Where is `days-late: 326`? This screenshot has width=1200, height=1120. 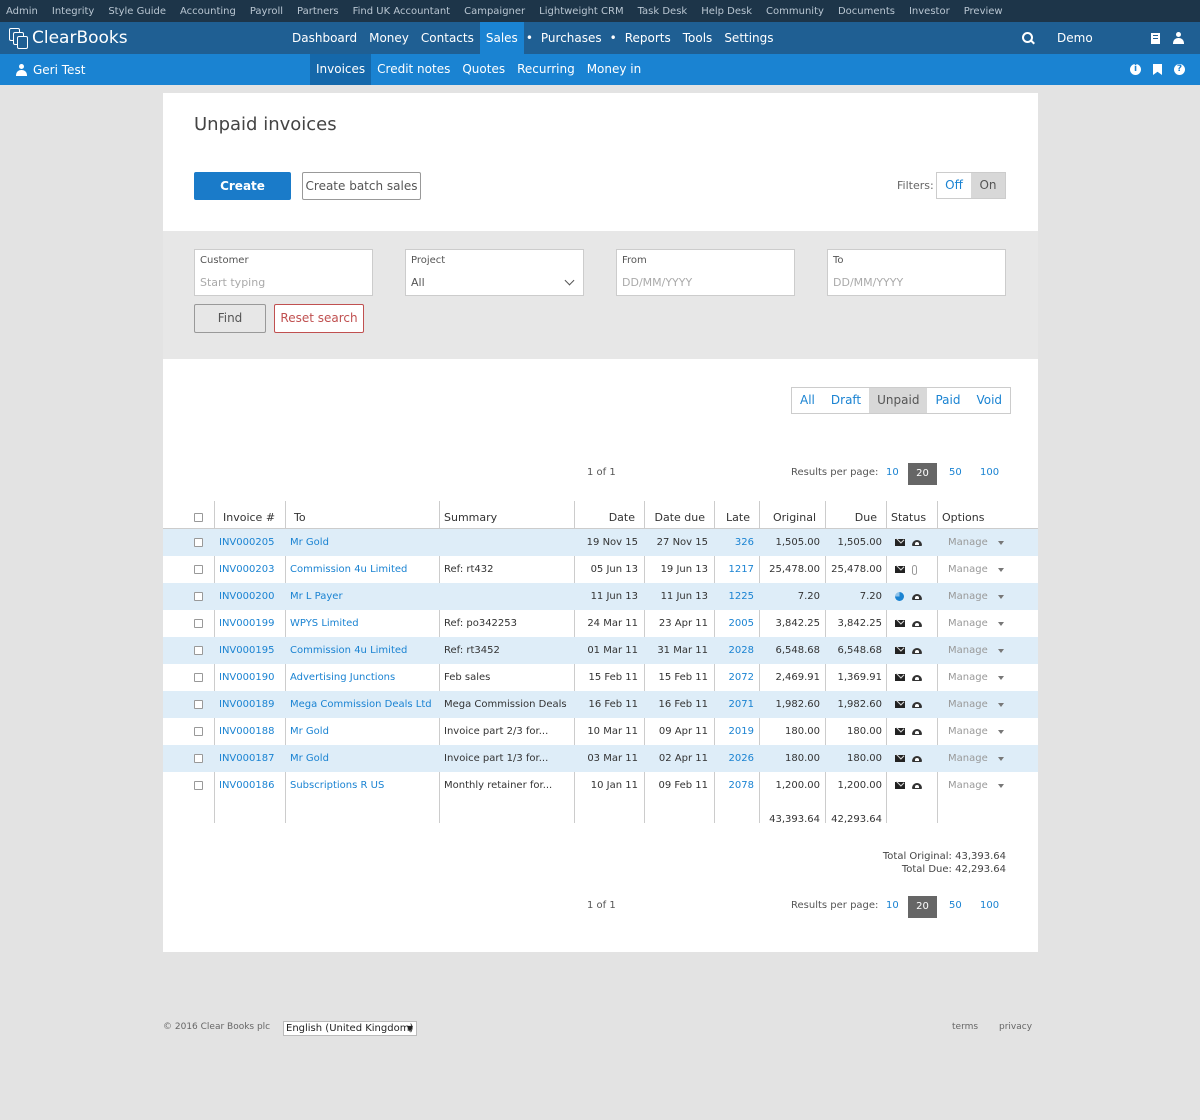 days-late: 326 is located at coordinates (744, 542).